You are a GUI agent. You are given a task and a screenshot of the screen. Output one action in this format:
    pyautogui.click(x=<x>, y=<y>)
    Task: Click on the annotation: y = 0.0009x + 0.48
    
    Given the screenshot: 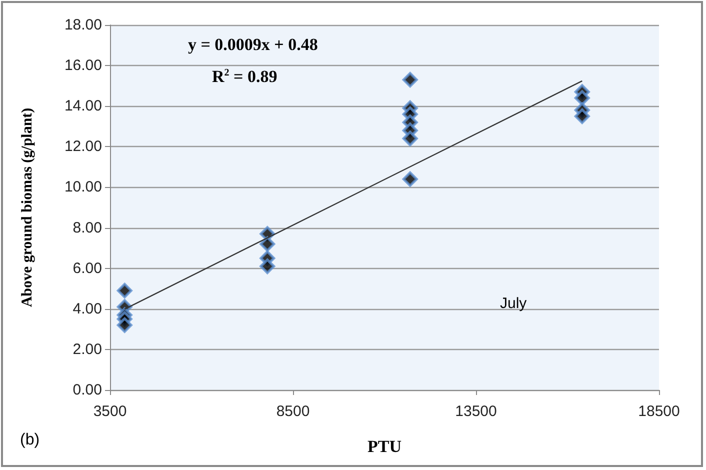 What is the action you would take?
    pyautogui.click(x=253, y=44)
    